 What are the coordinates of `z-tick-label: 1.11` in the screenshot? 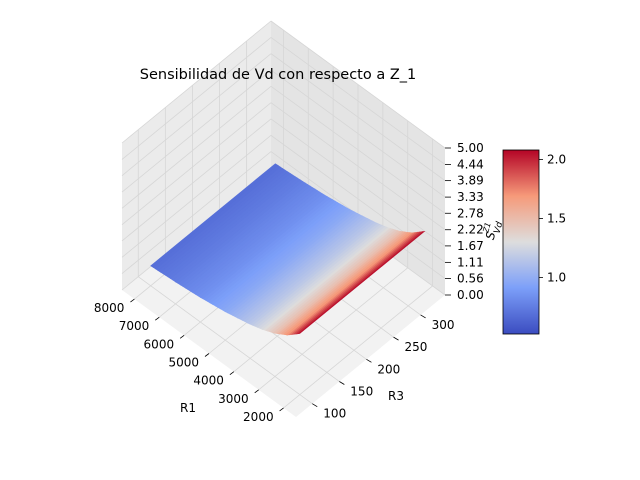 It's located at (470, 262).